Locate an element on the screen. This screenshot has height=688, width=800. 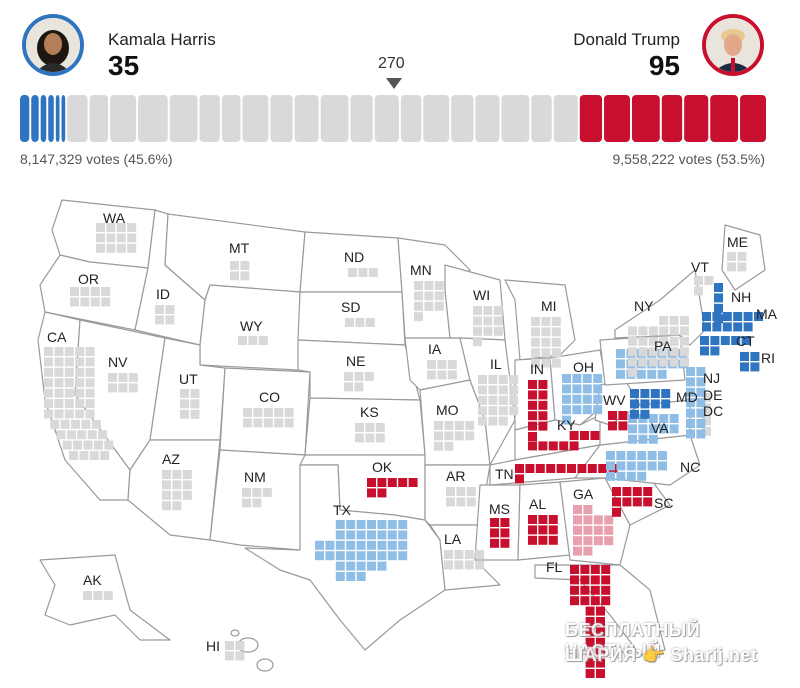
state-label-ma: MA is located at coordinates (767, 314).